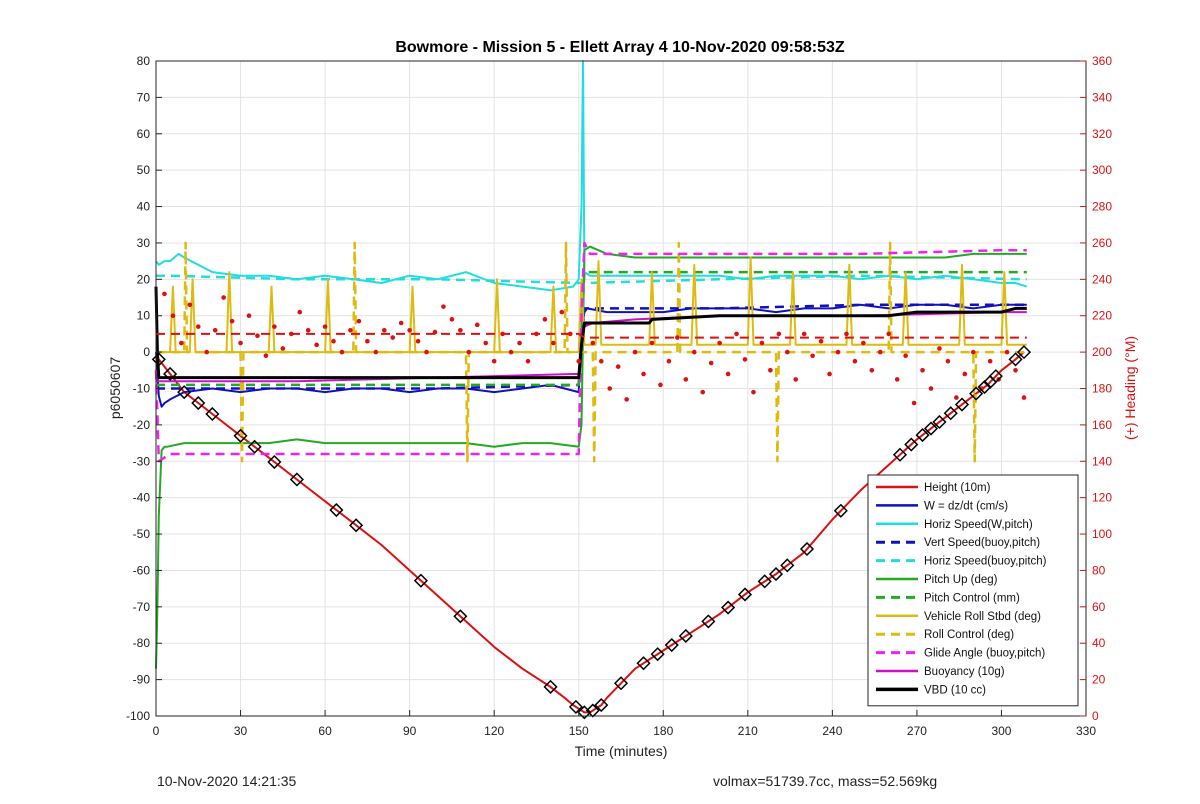 The width and height of the screenshot is (1200, 804). I want to click on y-tick-label: 60, so click(144, 134).